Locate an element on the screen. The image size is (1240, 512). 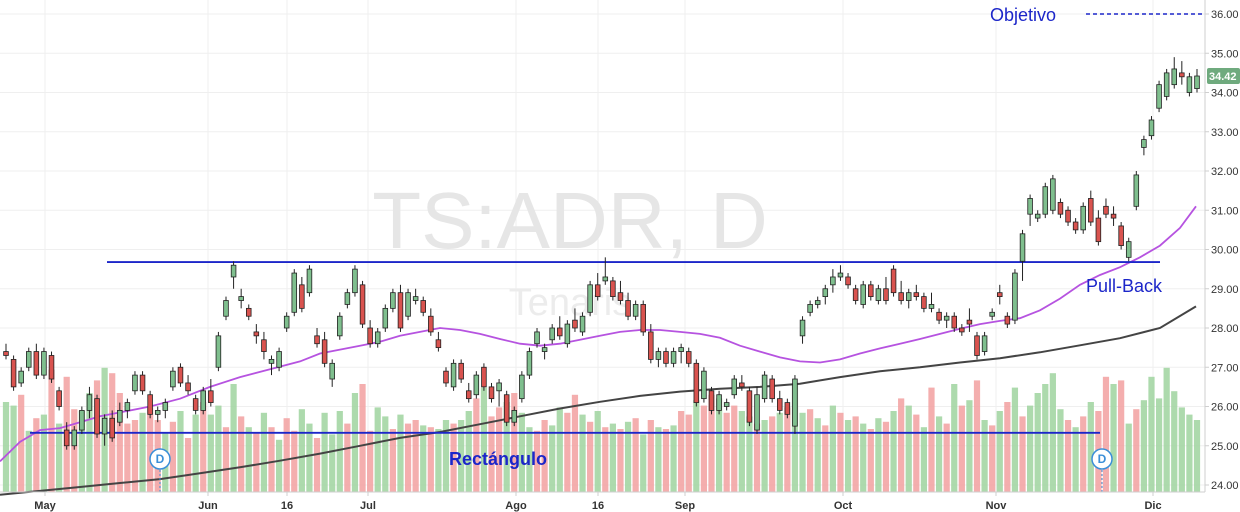
last-price-background is located at coordinates (1223, 76).